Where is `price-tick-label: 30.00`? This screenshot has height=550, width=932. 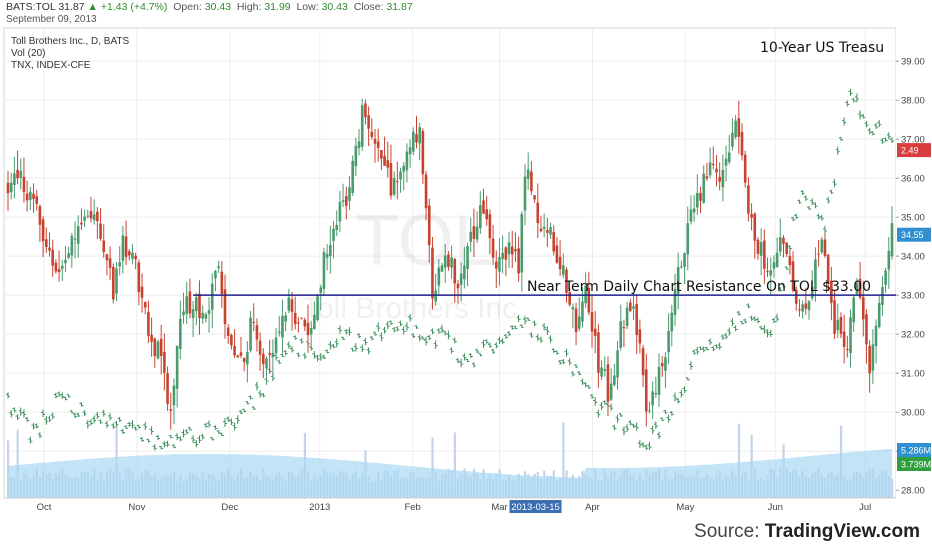
price-tick-label: 30.00 is located at coordinates (913, 413).